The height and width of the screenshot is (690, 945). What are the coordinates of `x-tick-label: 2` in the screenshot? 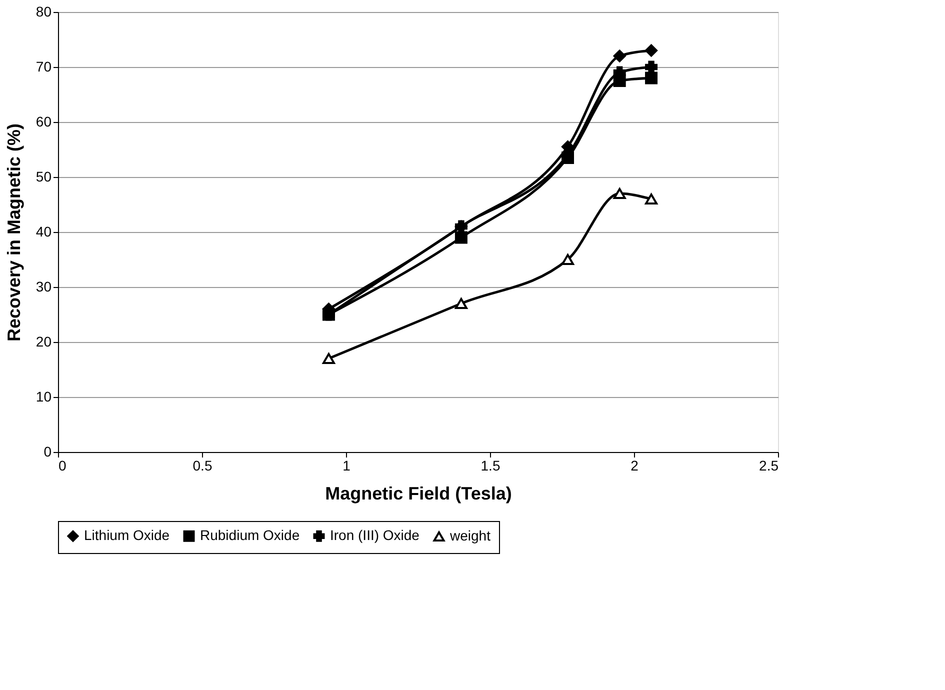 It's located at (634, 466).